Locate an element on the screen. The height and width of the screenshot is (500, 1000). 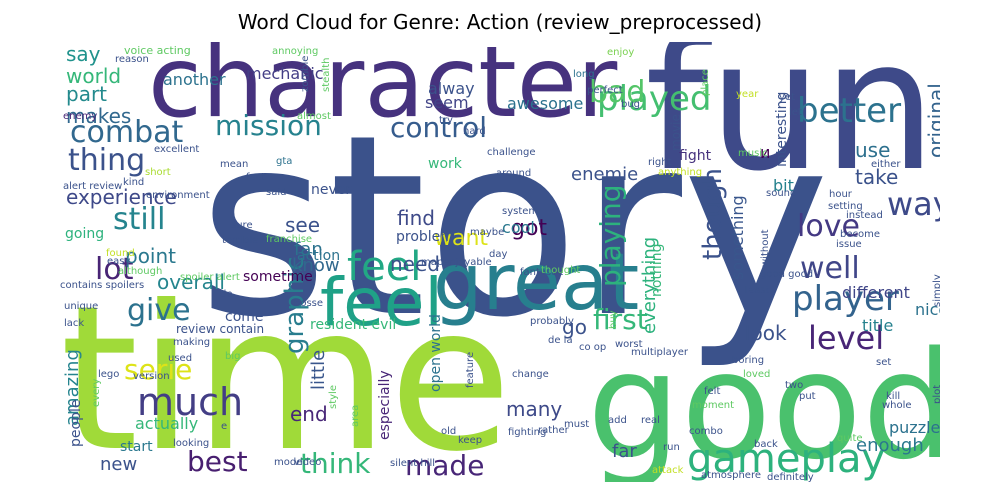
word-и: и is located at coordinates (765, 152).